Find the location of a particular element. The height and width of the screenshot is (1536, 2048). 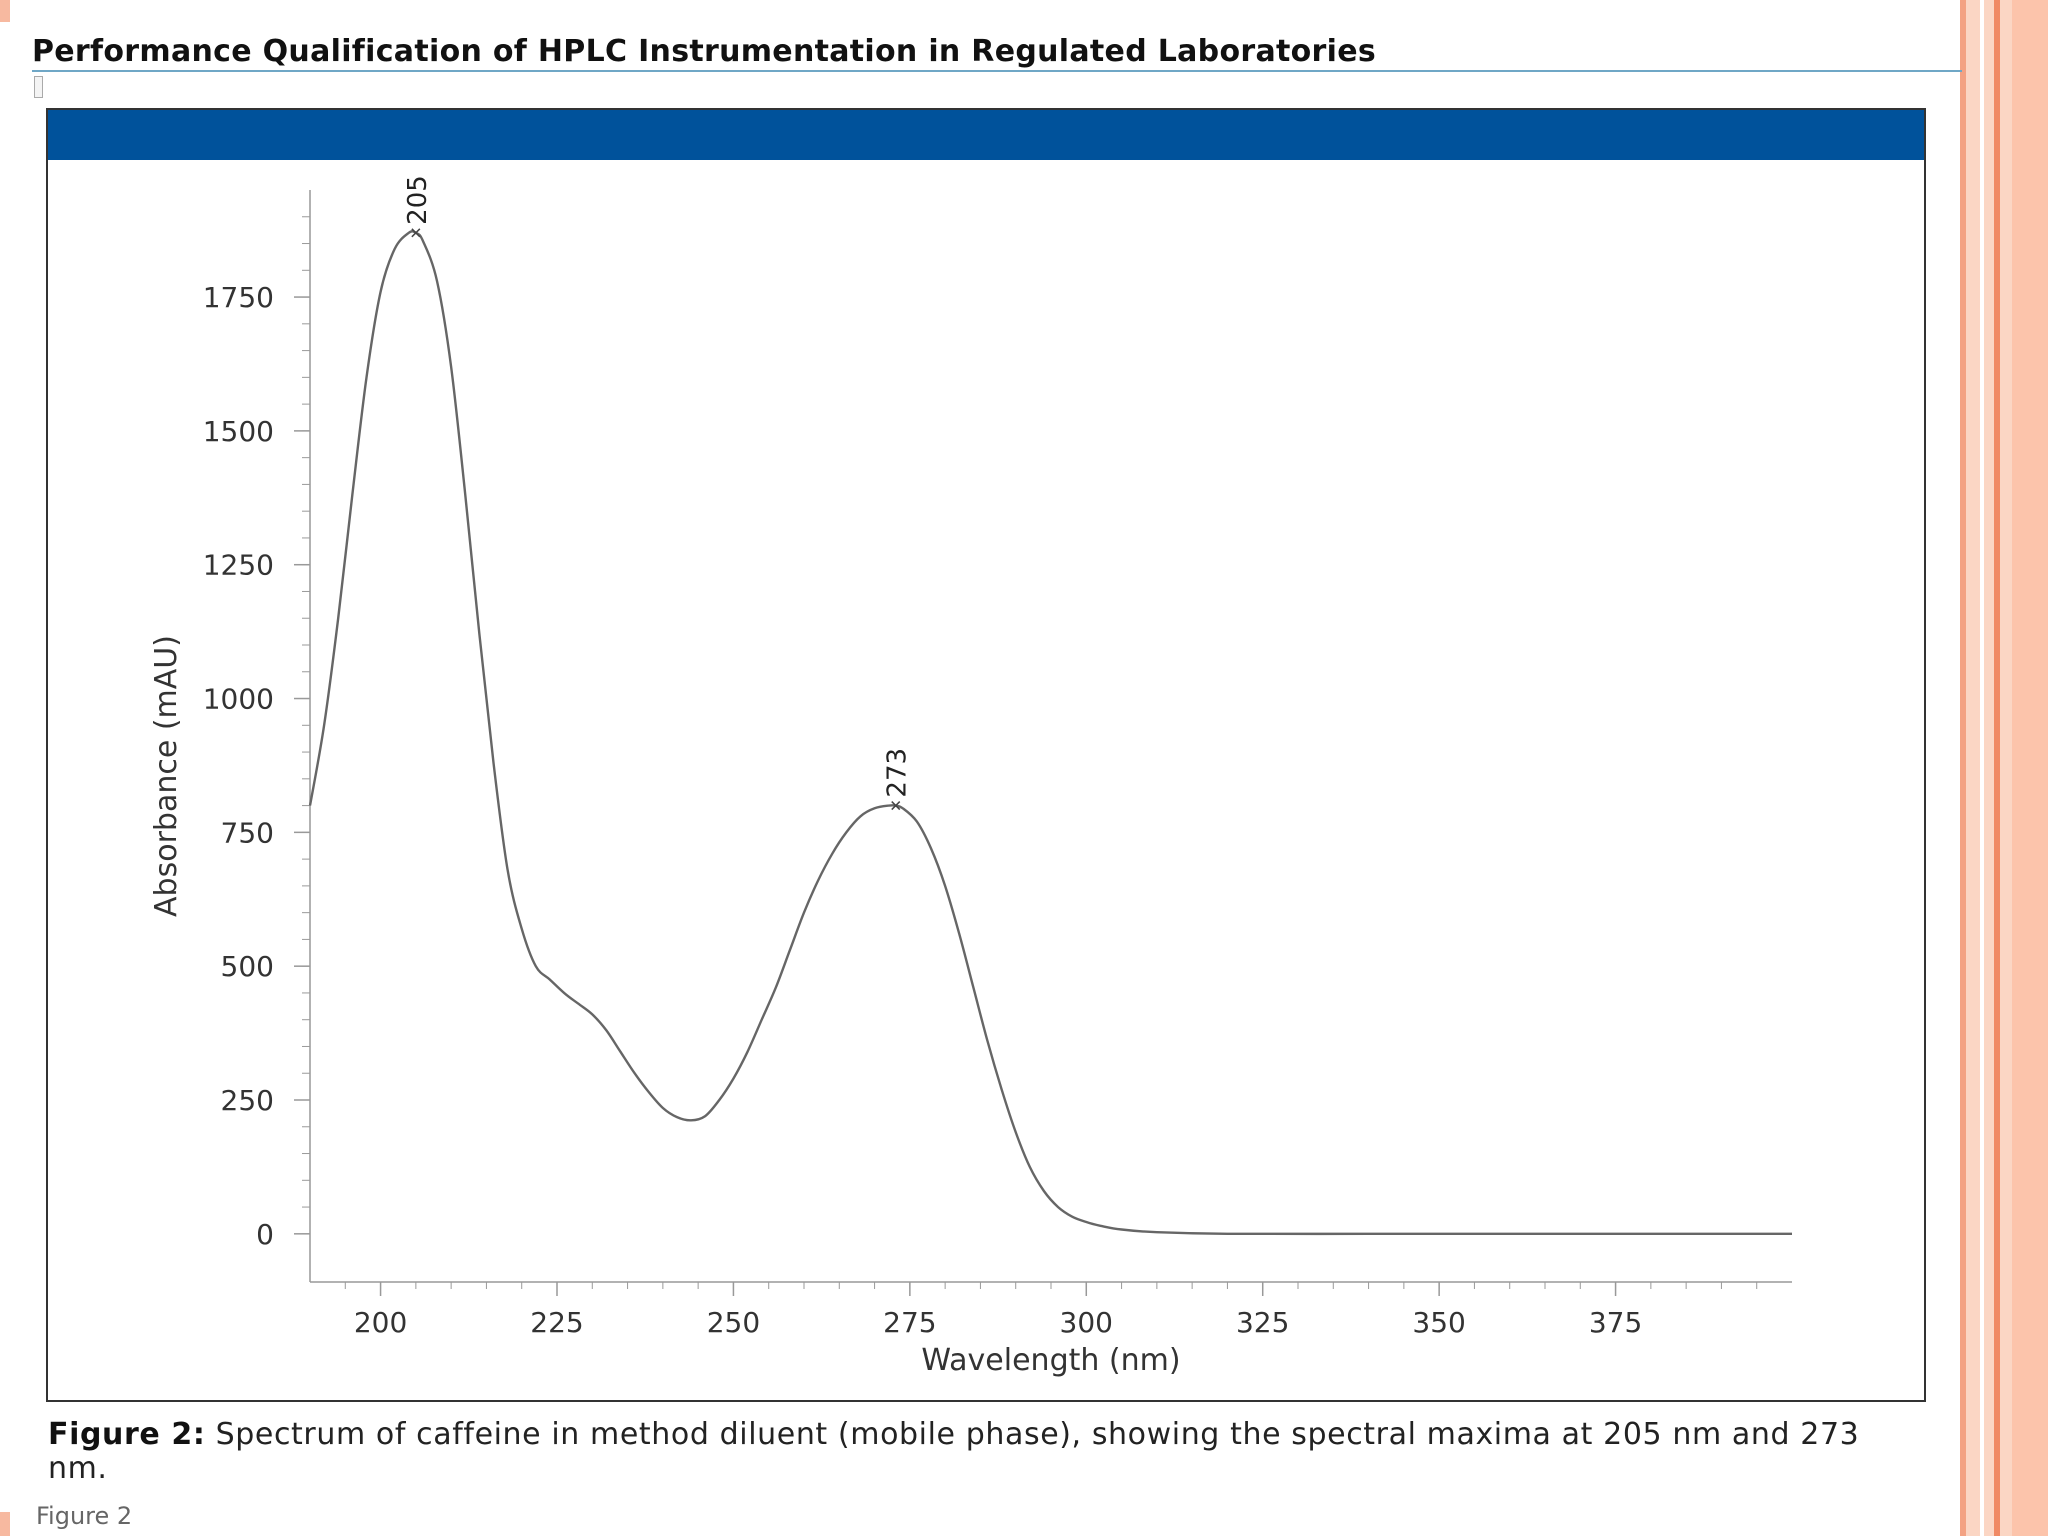

y-tick-label: 1500 is located at coordinates (238, 431).